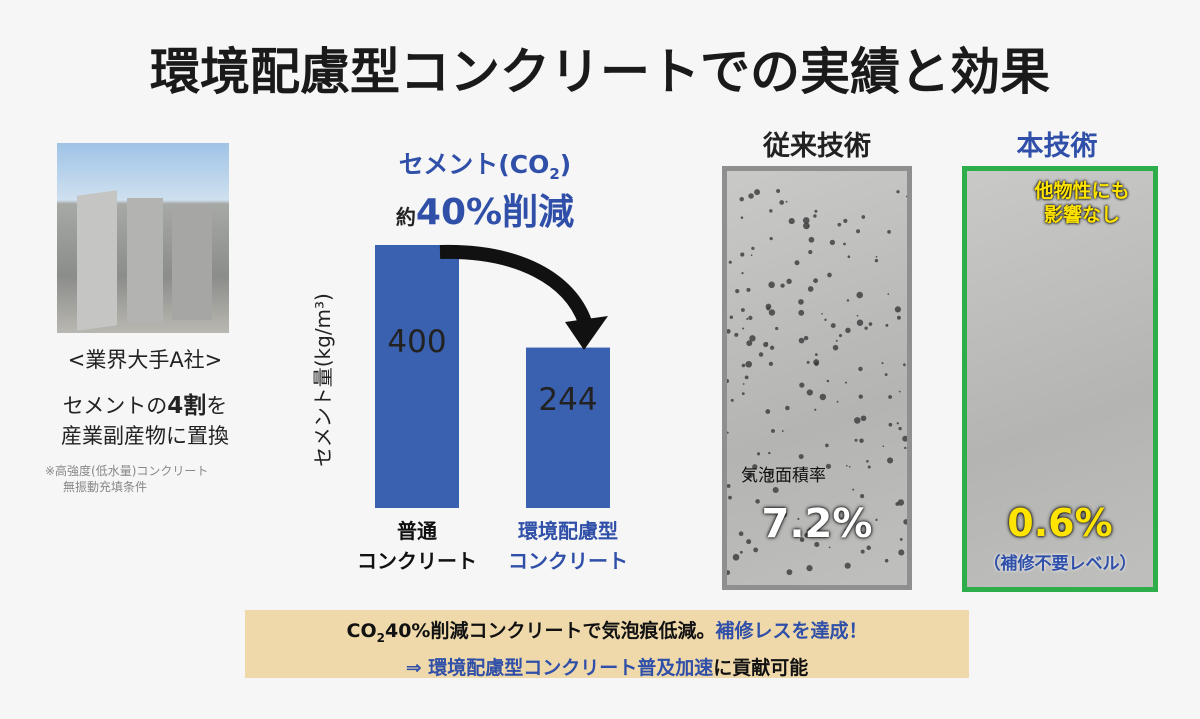 This screenshot has width=1200, height=719. I want to click on text: に貢献可能, so click(761, 667).